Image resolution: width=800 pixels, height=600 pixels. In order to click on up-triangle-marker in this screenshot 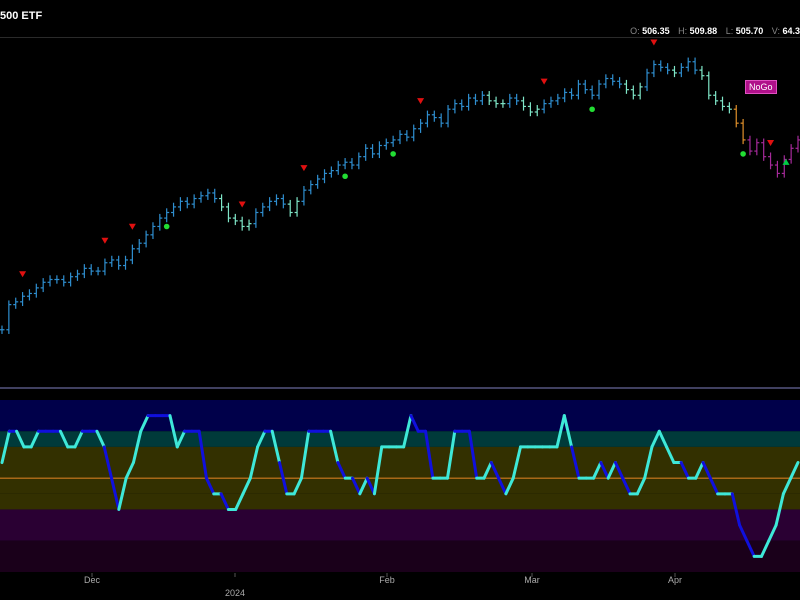, I will do `click(786, 161)`.